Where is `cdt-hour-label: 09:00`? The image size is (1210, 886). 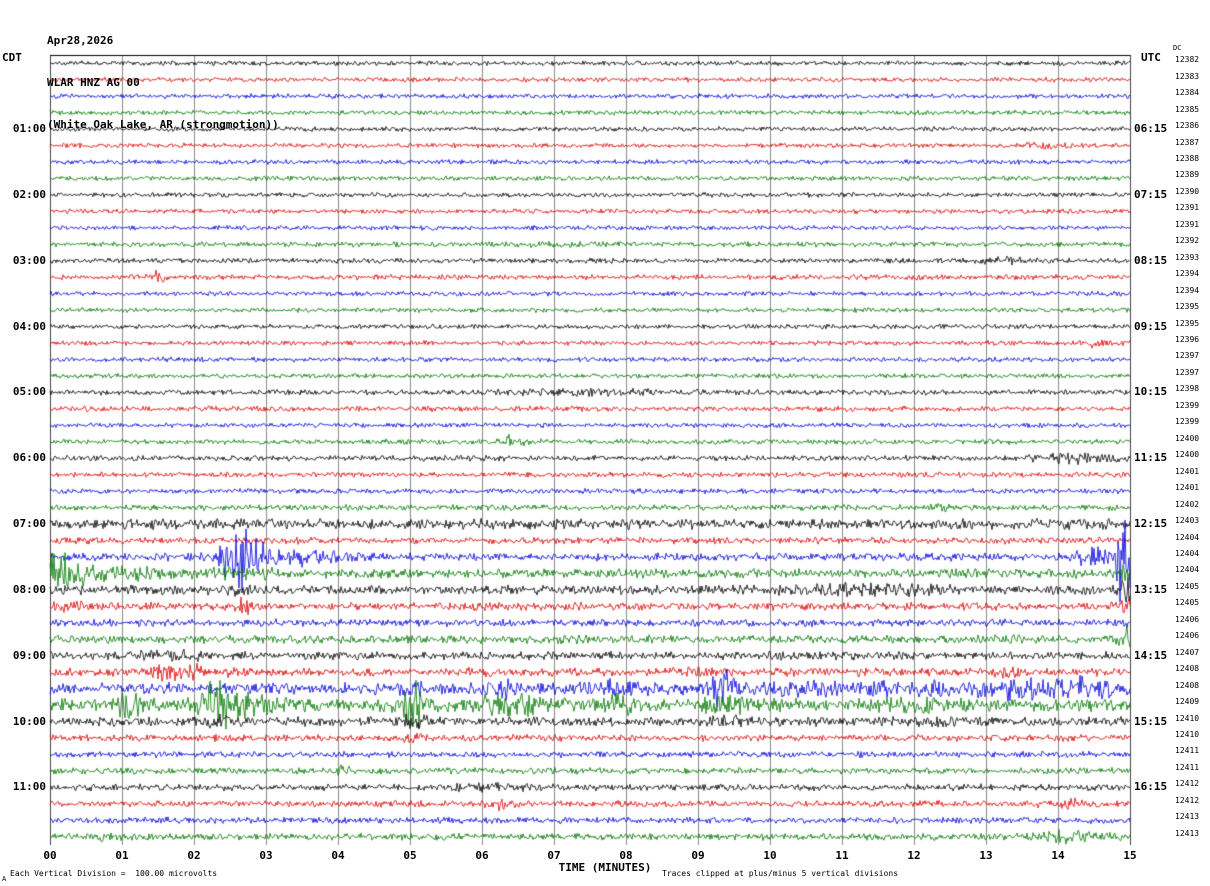 cdt-hour-label: 09:00 is located at coordinates (29, 655).